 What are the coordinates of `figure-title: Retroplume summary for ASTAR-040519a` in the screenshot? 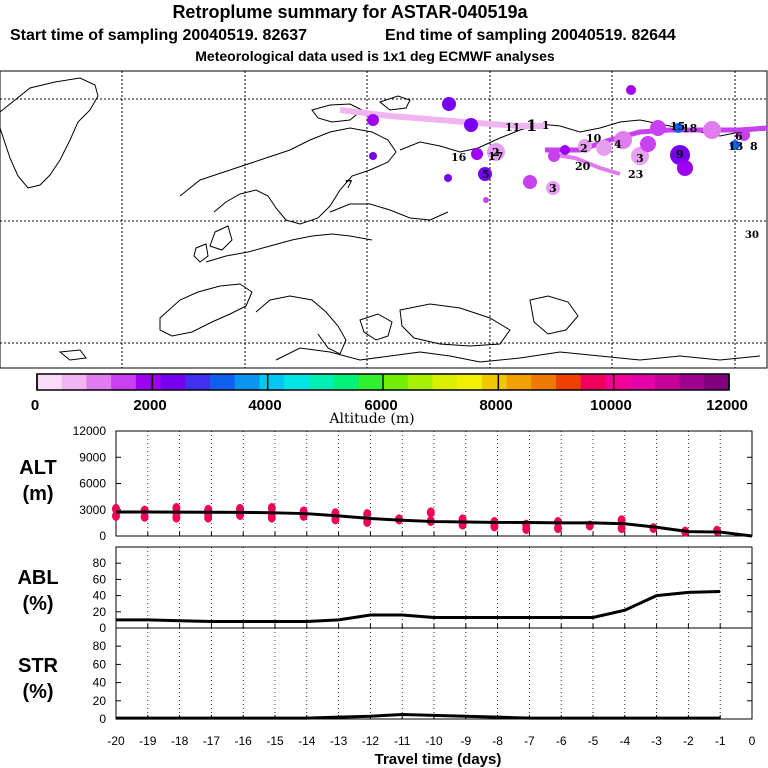 It's located at (350, 12).